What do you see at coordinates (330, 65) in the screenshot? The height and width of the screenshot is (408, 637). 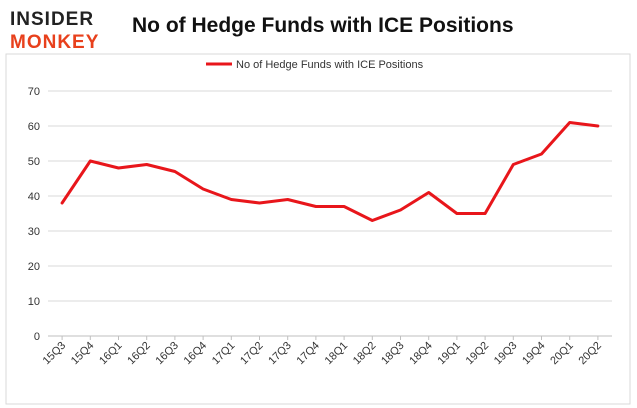 I see `legend-label: No of Hedge Funds with ICE Positions` at bounding box center [330, 65].